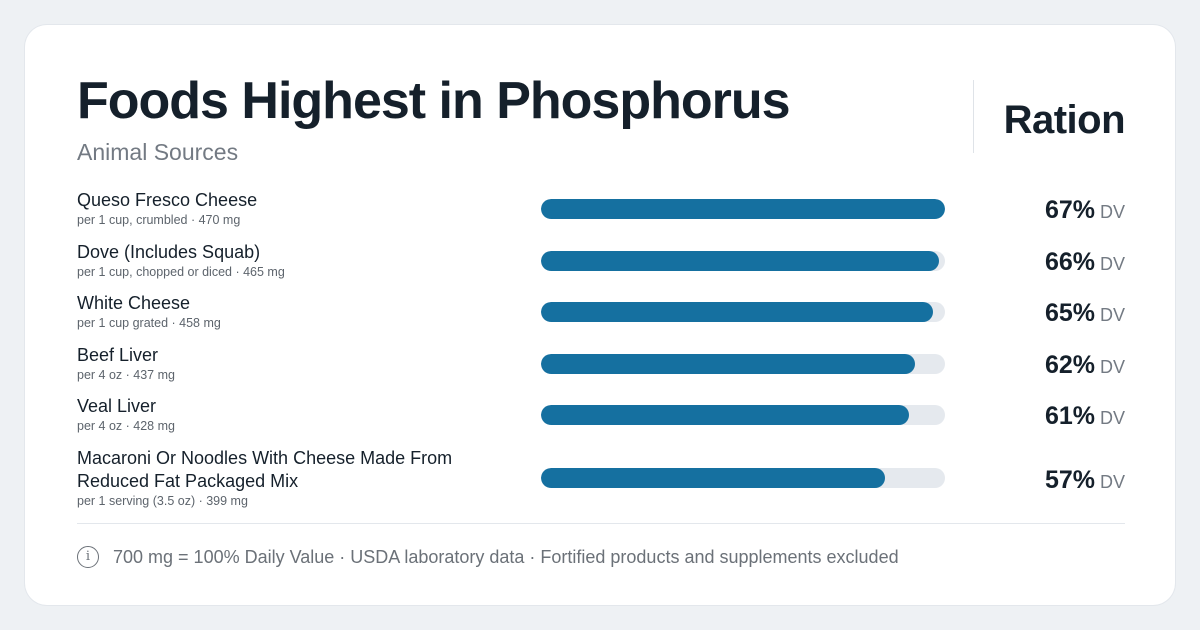  What do you see at coordinates (1069, 261) in the screenshot?
I see `dv-percent: 66%` at bounding box center [1069, 261].